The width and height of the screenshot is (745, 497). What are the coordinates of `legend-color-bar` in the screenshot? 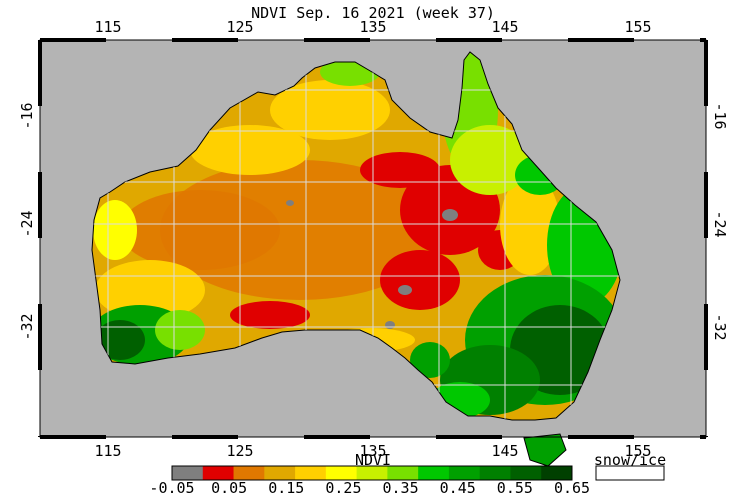 It's located at (372, 473).